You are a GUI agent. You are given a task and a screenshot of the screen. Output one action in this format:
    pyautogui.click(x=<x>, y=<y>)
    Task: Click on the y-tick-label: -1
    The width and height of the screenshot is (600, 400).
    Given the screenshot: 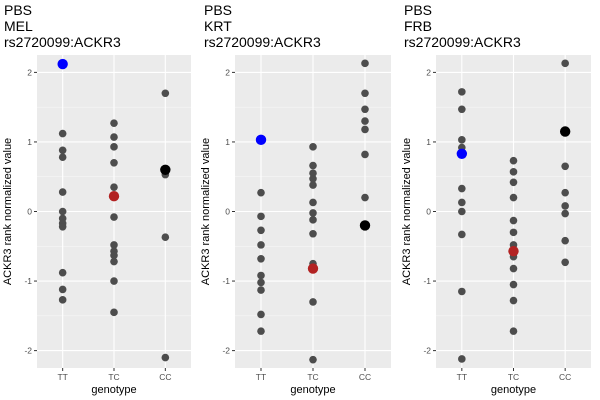 What is the action you would take?
    pyautogui.click(x=28, y=281)
    